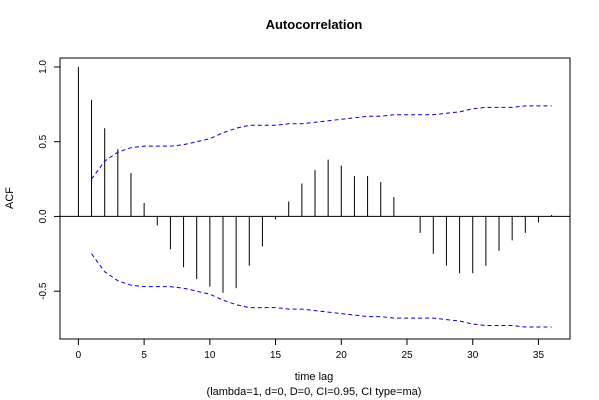  What do you see at coordinates (49, 180) in the screenshot?
I see `y-axis: -0.5 0.0 0.5 1.0` at bounding box center [49, 180].